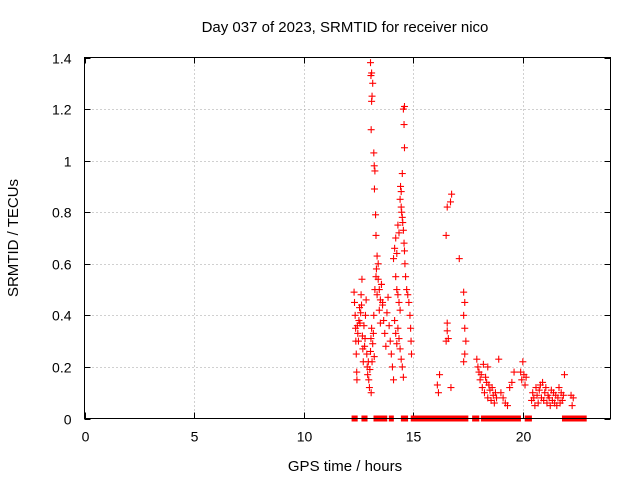  What do you see at coordinates (62, 110) in the screenshot?
I see `y-tick-label: 1.2` at bounding box center [62, 110].